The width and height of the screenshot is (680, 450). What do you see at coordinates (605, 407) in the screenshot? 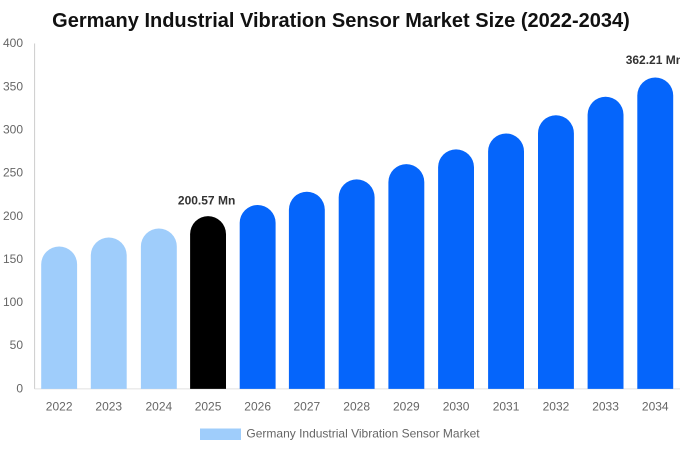
I see `svg-text: 2033` at bounding box center [605, 407].